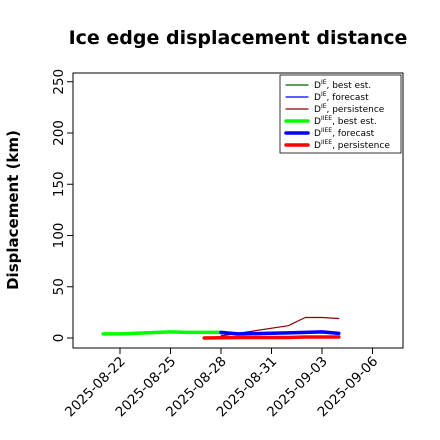  Describe the element at coordinates (59, 286) in the screenshot. I see `y-tick-label: 50` at that location.